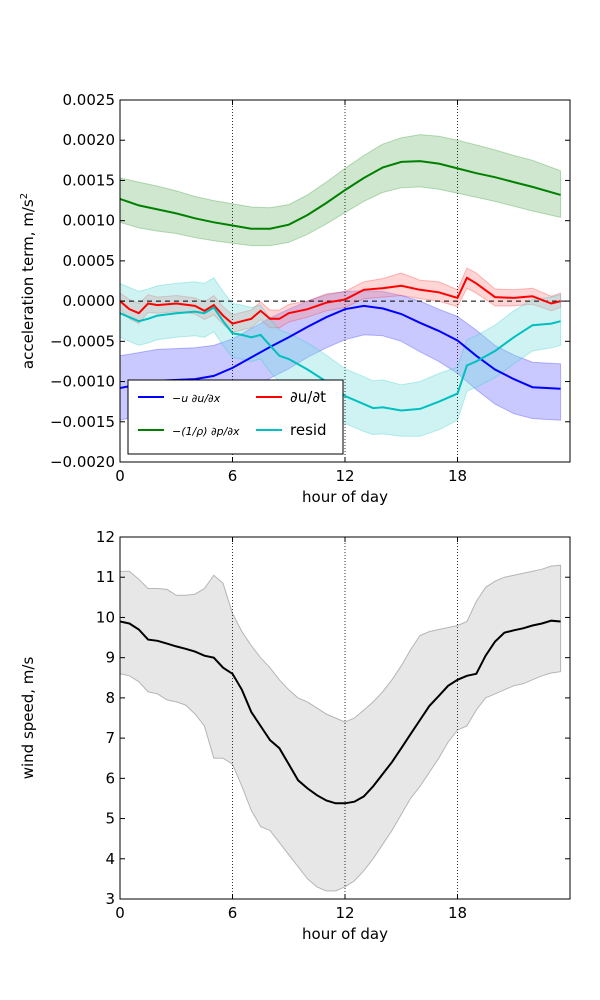 This screenshot has width=600, height=1000. Describe the element at coordinates (196, 398) in the screenshot. I see `legend-label: −u ∂u/∂x` at that location.